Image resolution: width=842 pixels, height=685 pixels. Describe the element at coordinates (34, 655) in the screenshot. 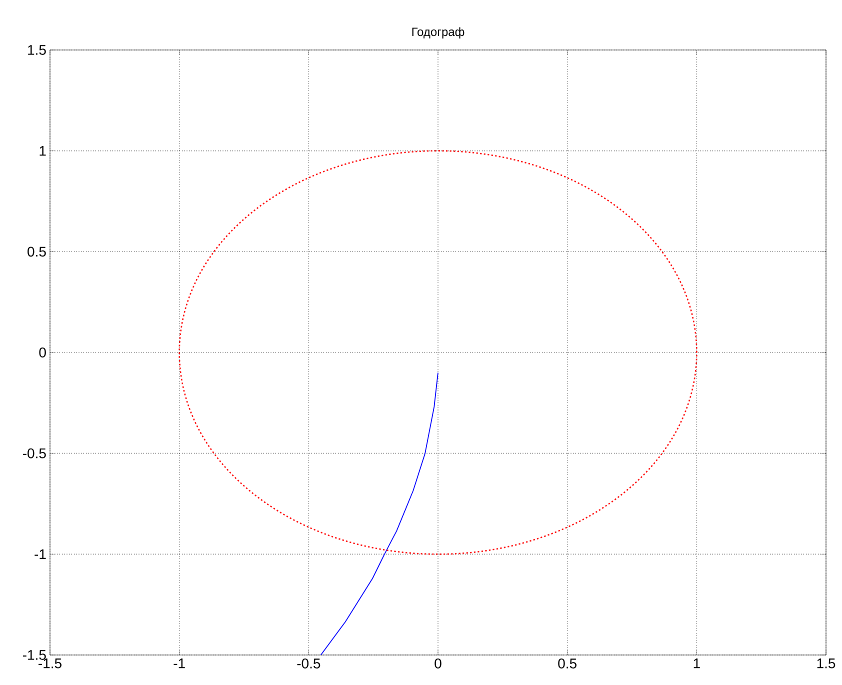

I see `y-tick-label: -1.5` at that location.